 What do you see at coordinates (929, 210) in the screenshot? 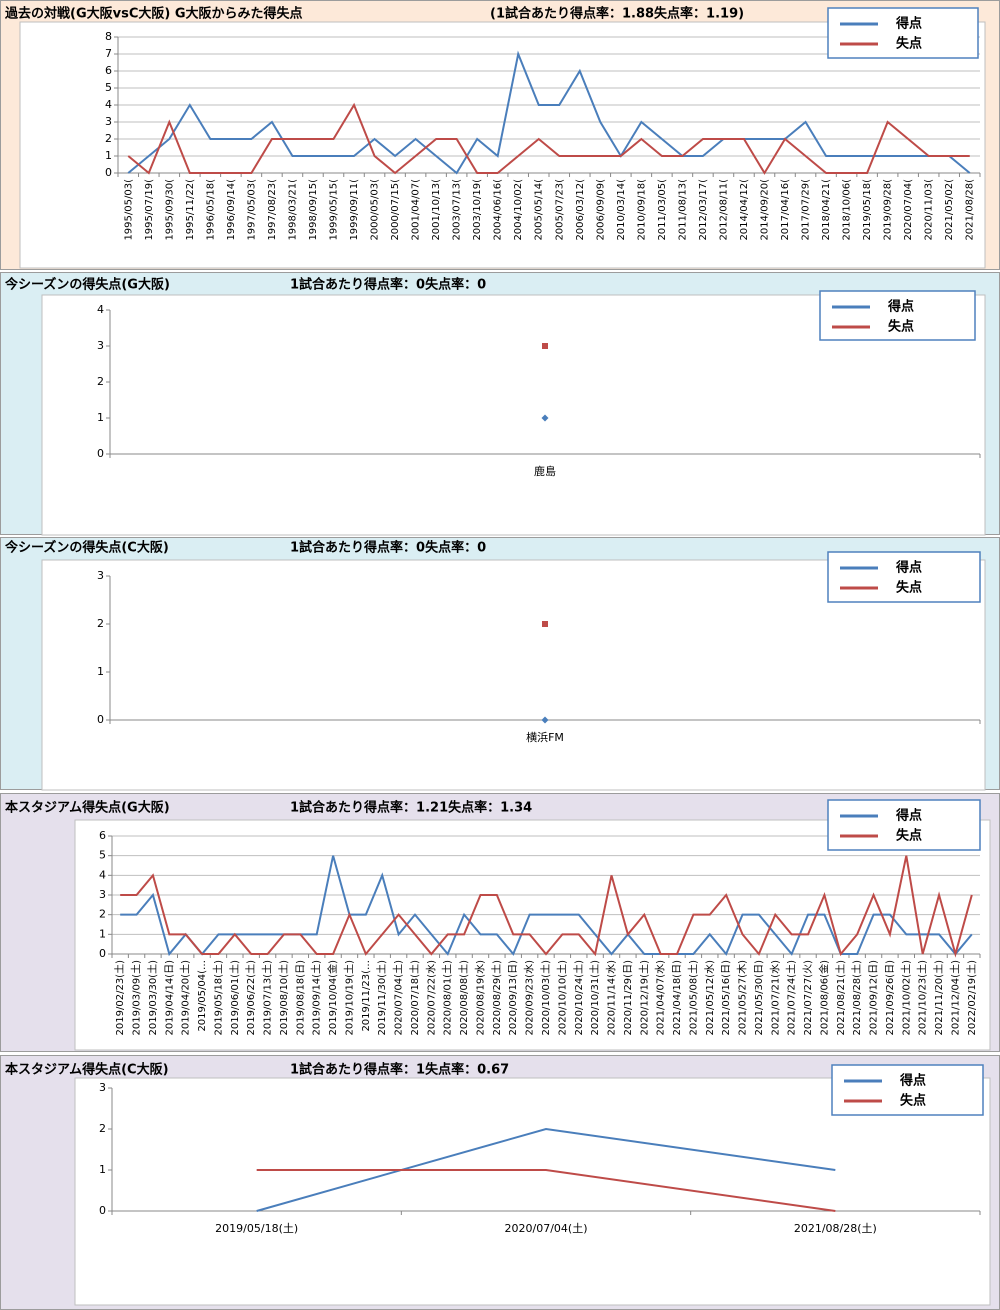
I see `x-tick-label: 2020/11/03(` at bounding box center [929, 210].